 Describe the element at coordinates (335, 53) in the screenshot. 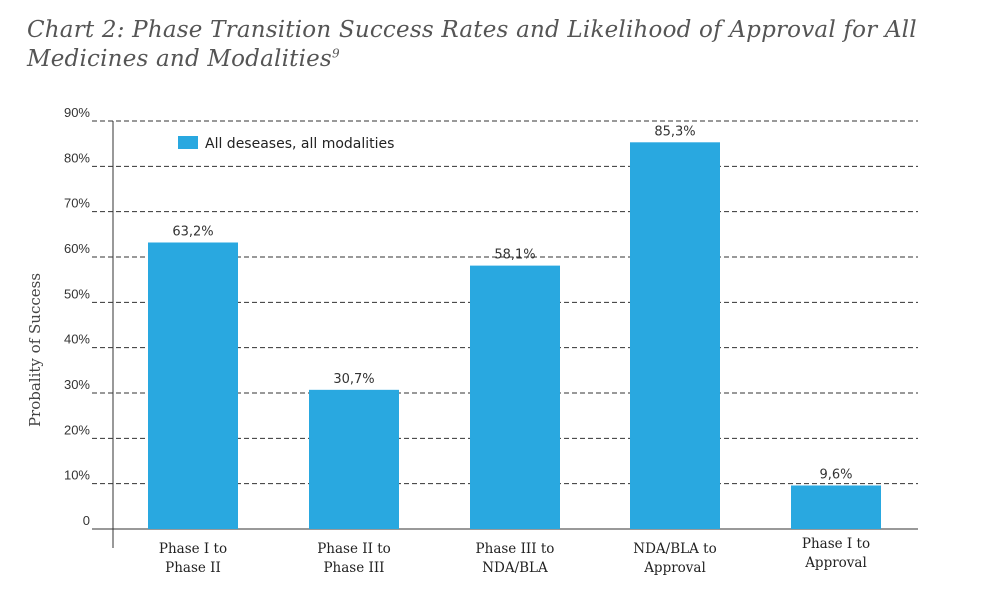

I see `chart-title-footnote: 9` at that location.